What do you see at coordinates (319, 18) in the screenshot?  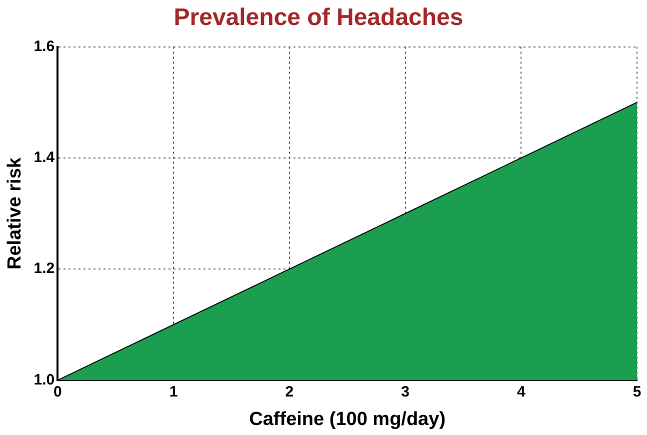 I see `chart-title: Prevalence of Headaches` at bounding box center [319, 18].